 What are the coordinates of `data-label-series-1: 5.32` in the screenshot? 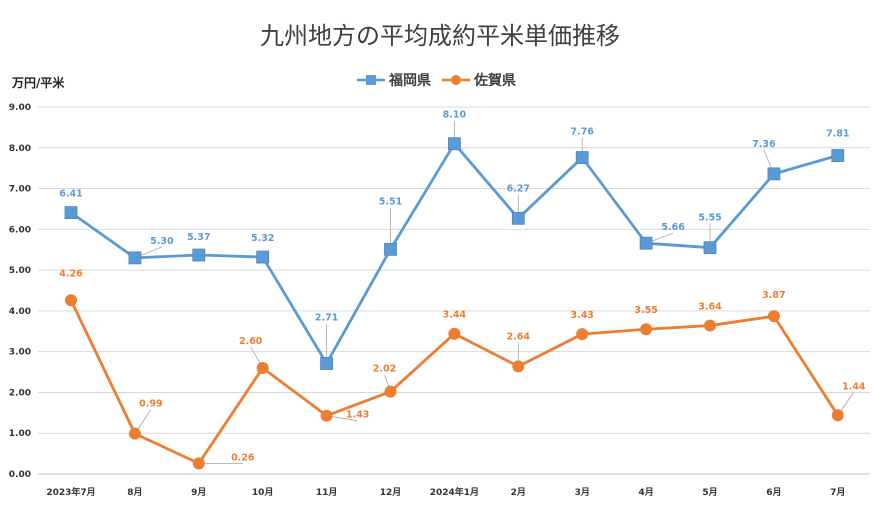 It's located at (262, 238).